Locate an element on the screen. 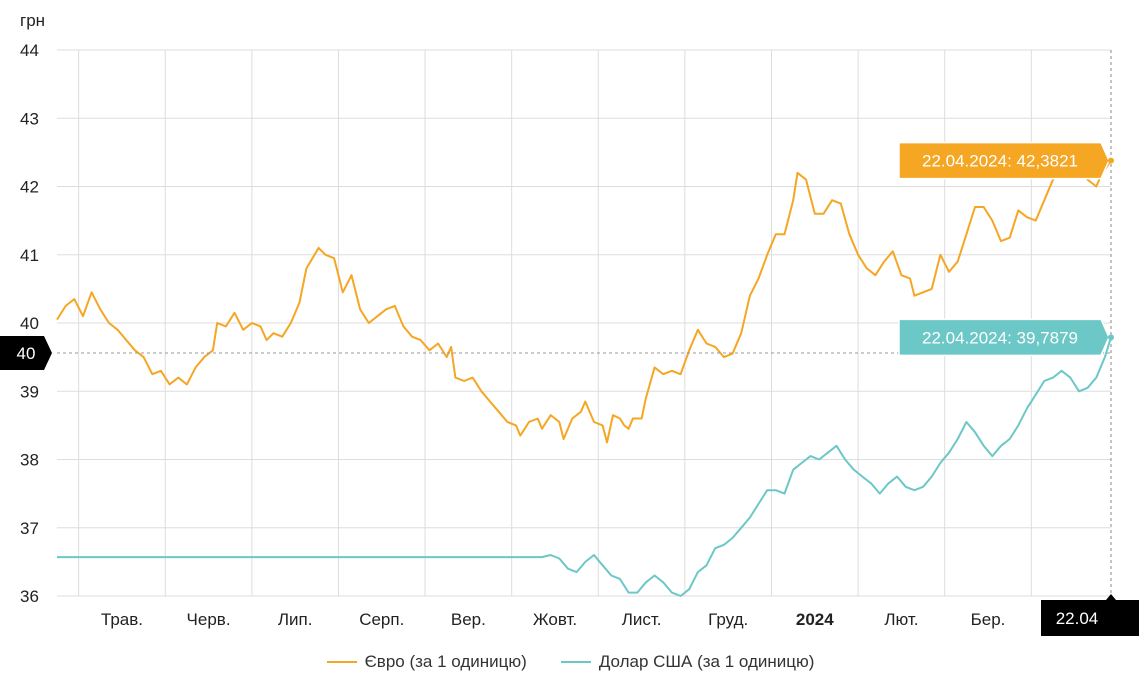 This screenshot has width=1141, height=695. legend-swatch-euro is located at coordinates (341, 662).